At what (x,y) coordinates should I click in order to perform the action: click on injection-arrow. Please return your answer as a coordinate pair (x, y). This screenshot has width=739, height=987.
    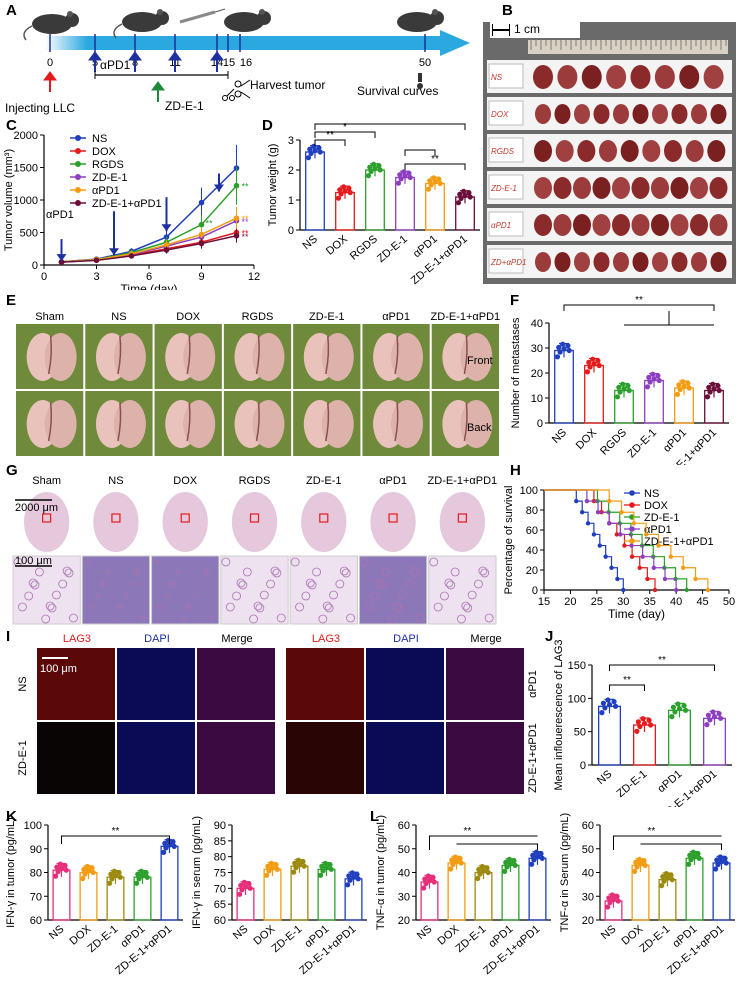
    Looking at the image, I should click on (50, 81).